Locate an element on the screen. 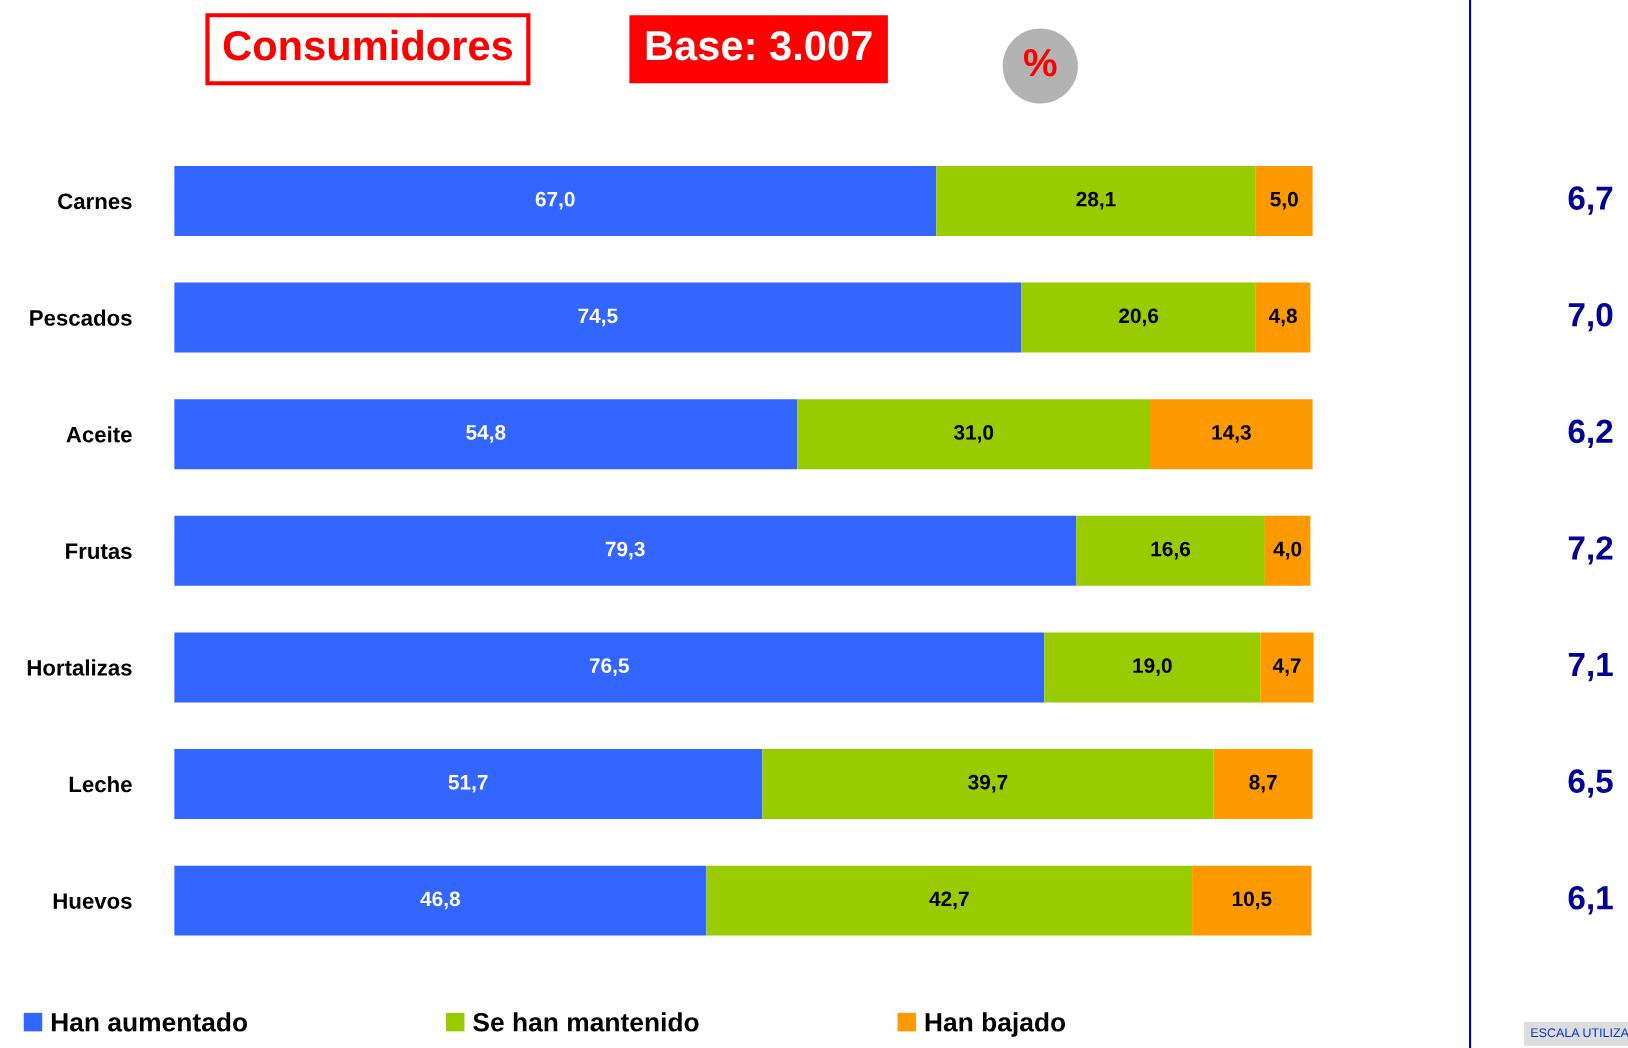 This screenshot has width=1628, height=1048. data-label: 8,7 is located at coordinates (1263, 783).